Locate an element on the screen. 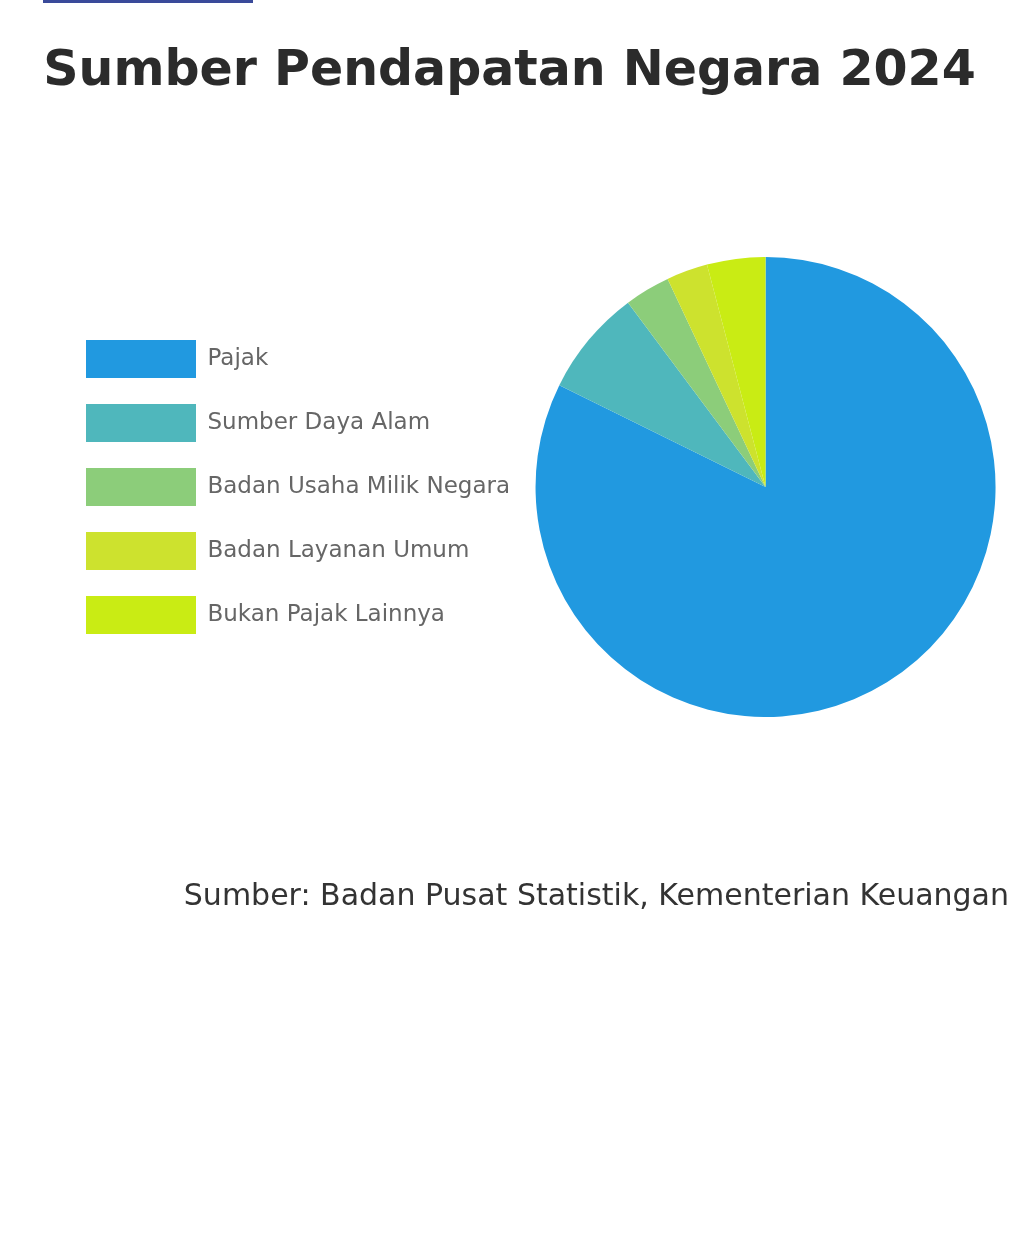  legend-label: Pajak is located at coordinates (238, 356).